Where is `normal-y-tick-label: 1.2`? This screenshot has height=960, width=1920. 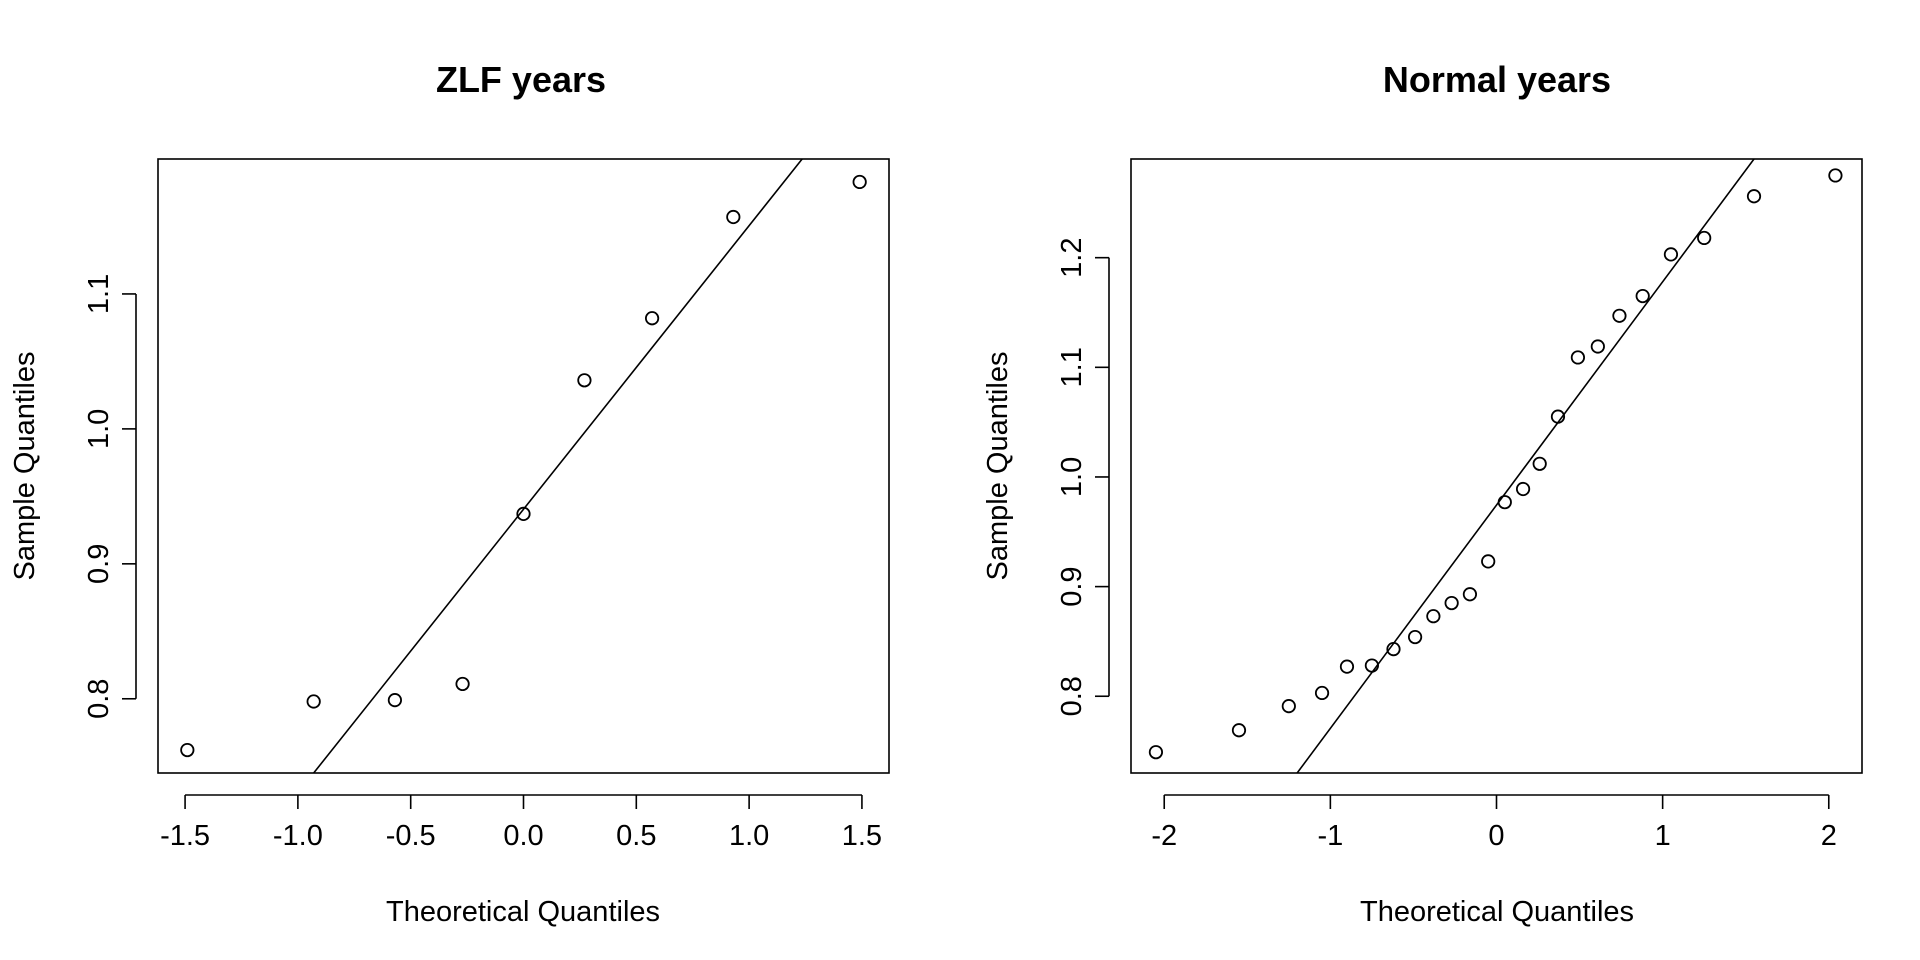
normal-y-tick-label: 1.2 is located at coordinates (1072, 258).